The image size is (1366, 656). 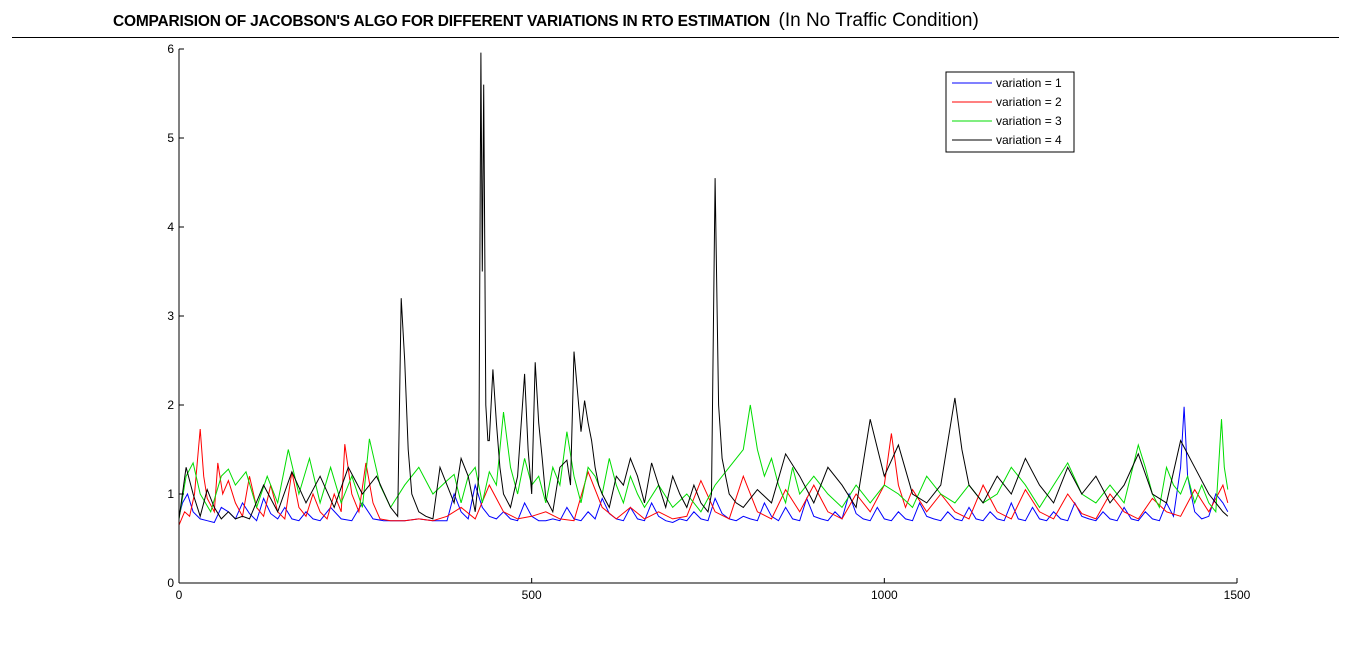 I want to click on legend-label: variation = 1, so click(x=1029, y=83).